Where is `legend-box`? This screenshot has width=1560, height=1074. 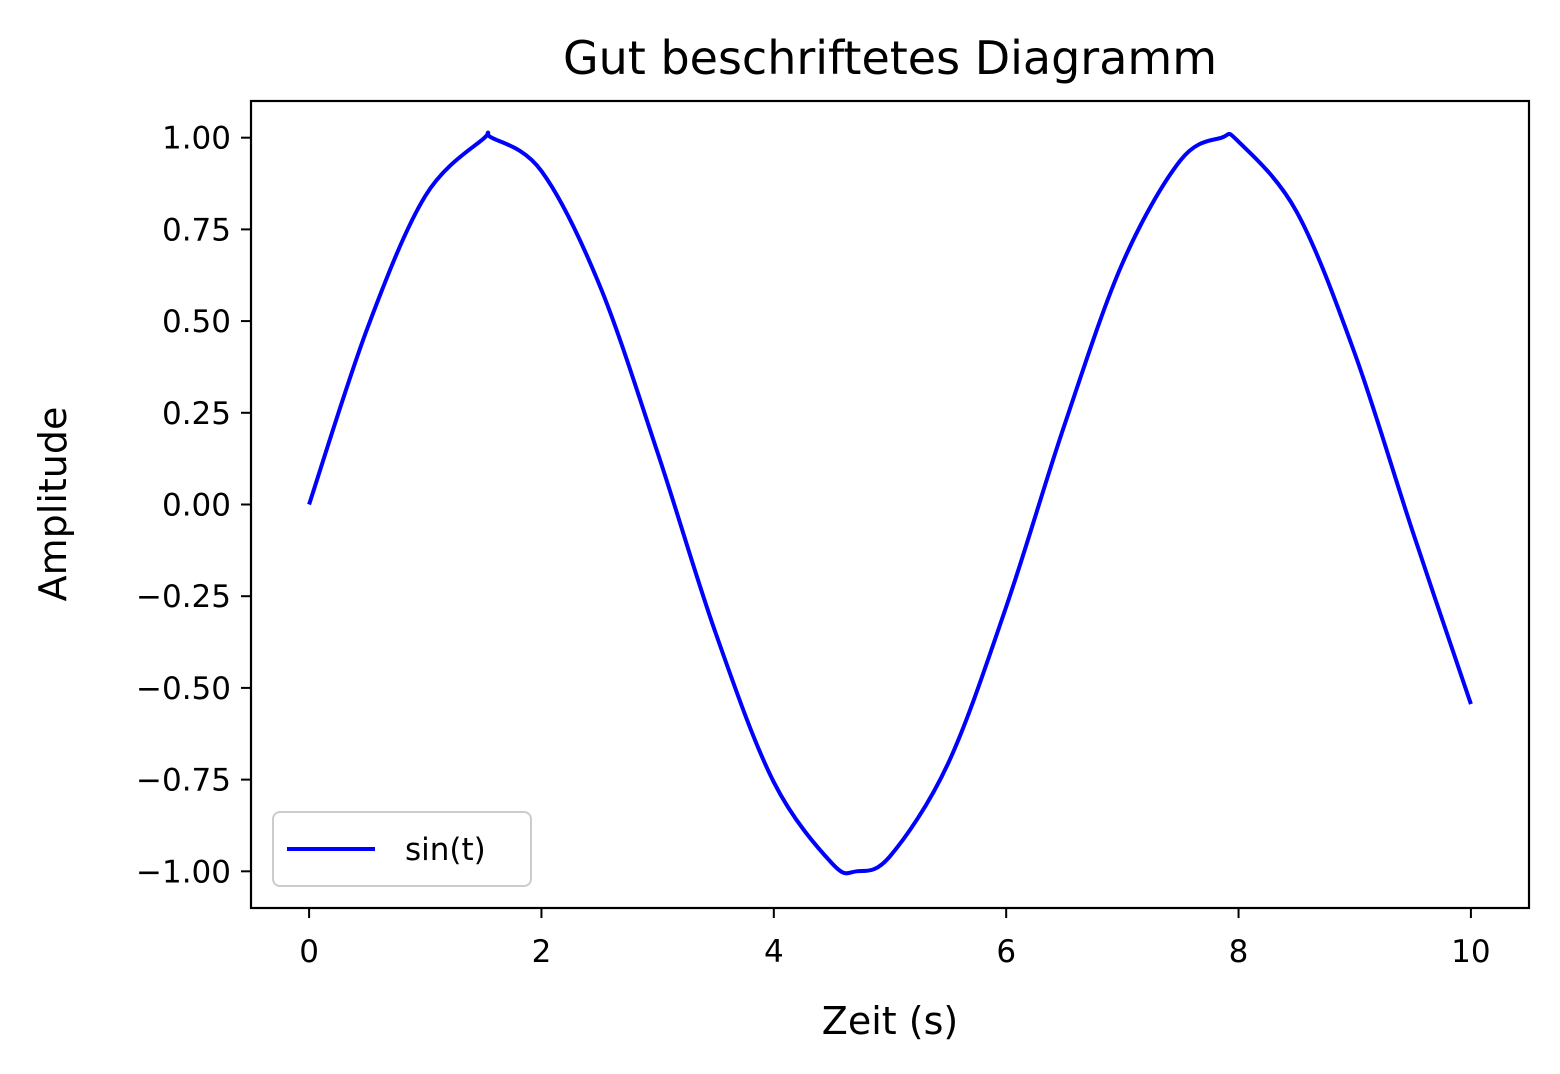
legend-box is located at coordinates (402, 849).